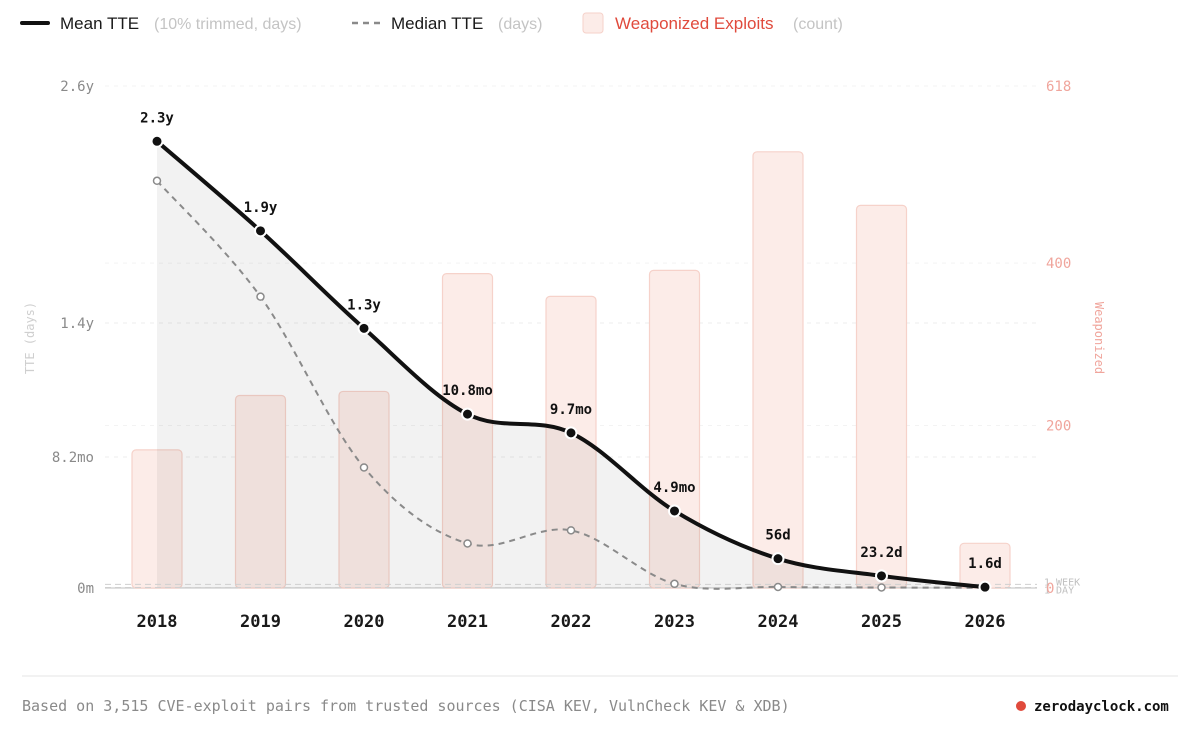  Describe the element at coordinates (1059, 590) in the screenshot. I see `reference-label: 1 DAY` at that location.